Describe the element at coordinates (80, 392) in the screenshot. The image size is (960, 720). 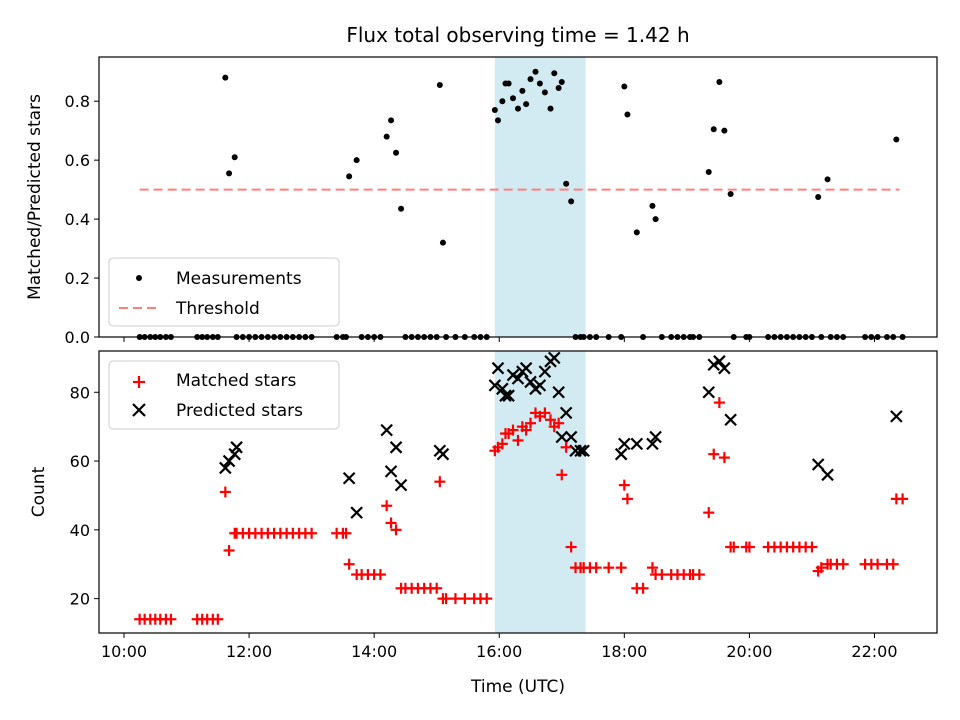
I see `count-y-tick-label: 80` at that location.